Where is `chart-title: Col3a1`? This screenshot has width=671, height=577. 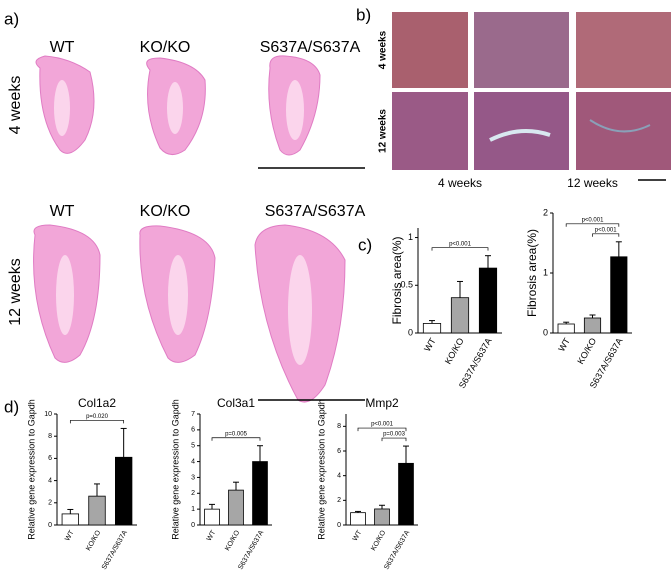 chart-title: Col3a1 is located at coordinates (236, 403).